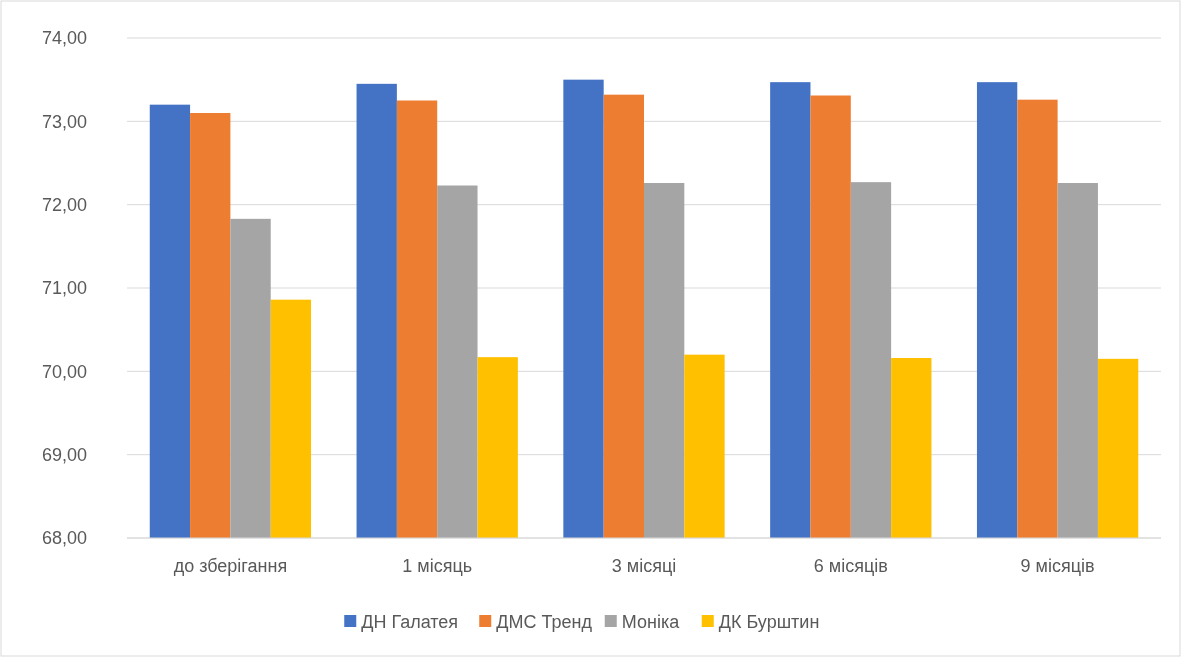  I want to click on legend-label: ДН Галатея, so click(410, 622).